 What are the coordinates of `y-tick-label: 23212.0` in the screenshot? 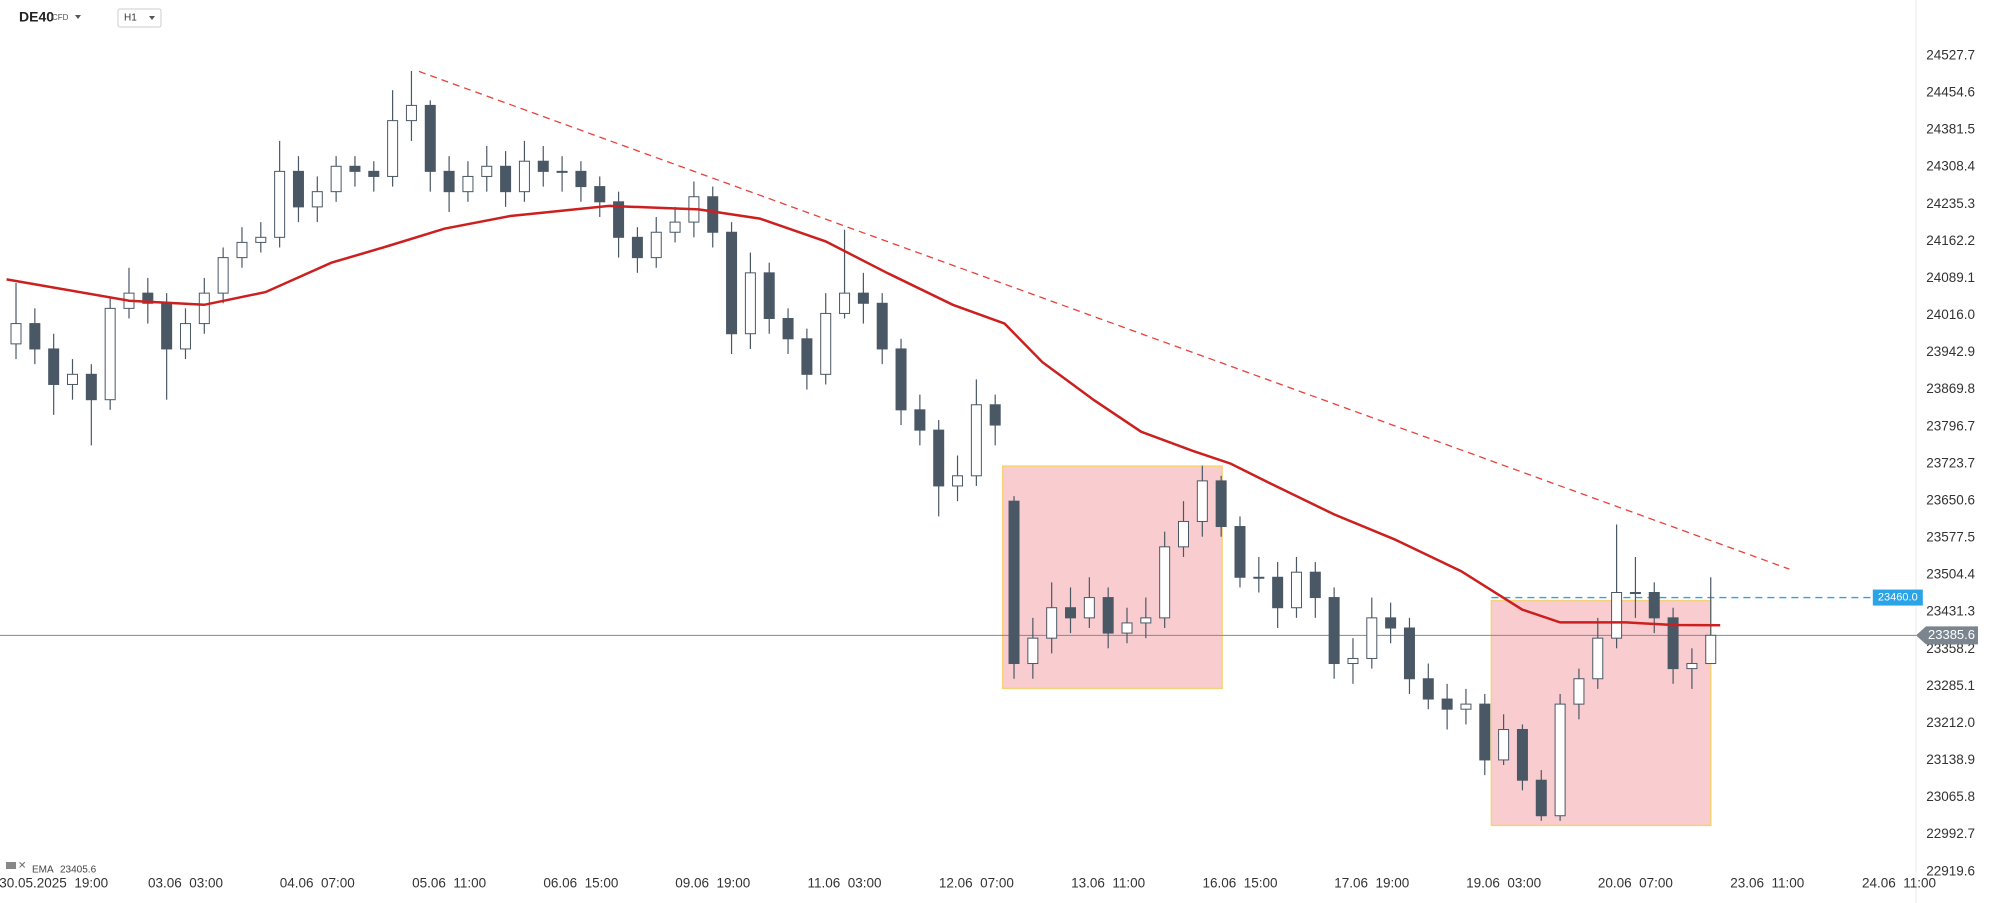 It's located at (1950, 722).